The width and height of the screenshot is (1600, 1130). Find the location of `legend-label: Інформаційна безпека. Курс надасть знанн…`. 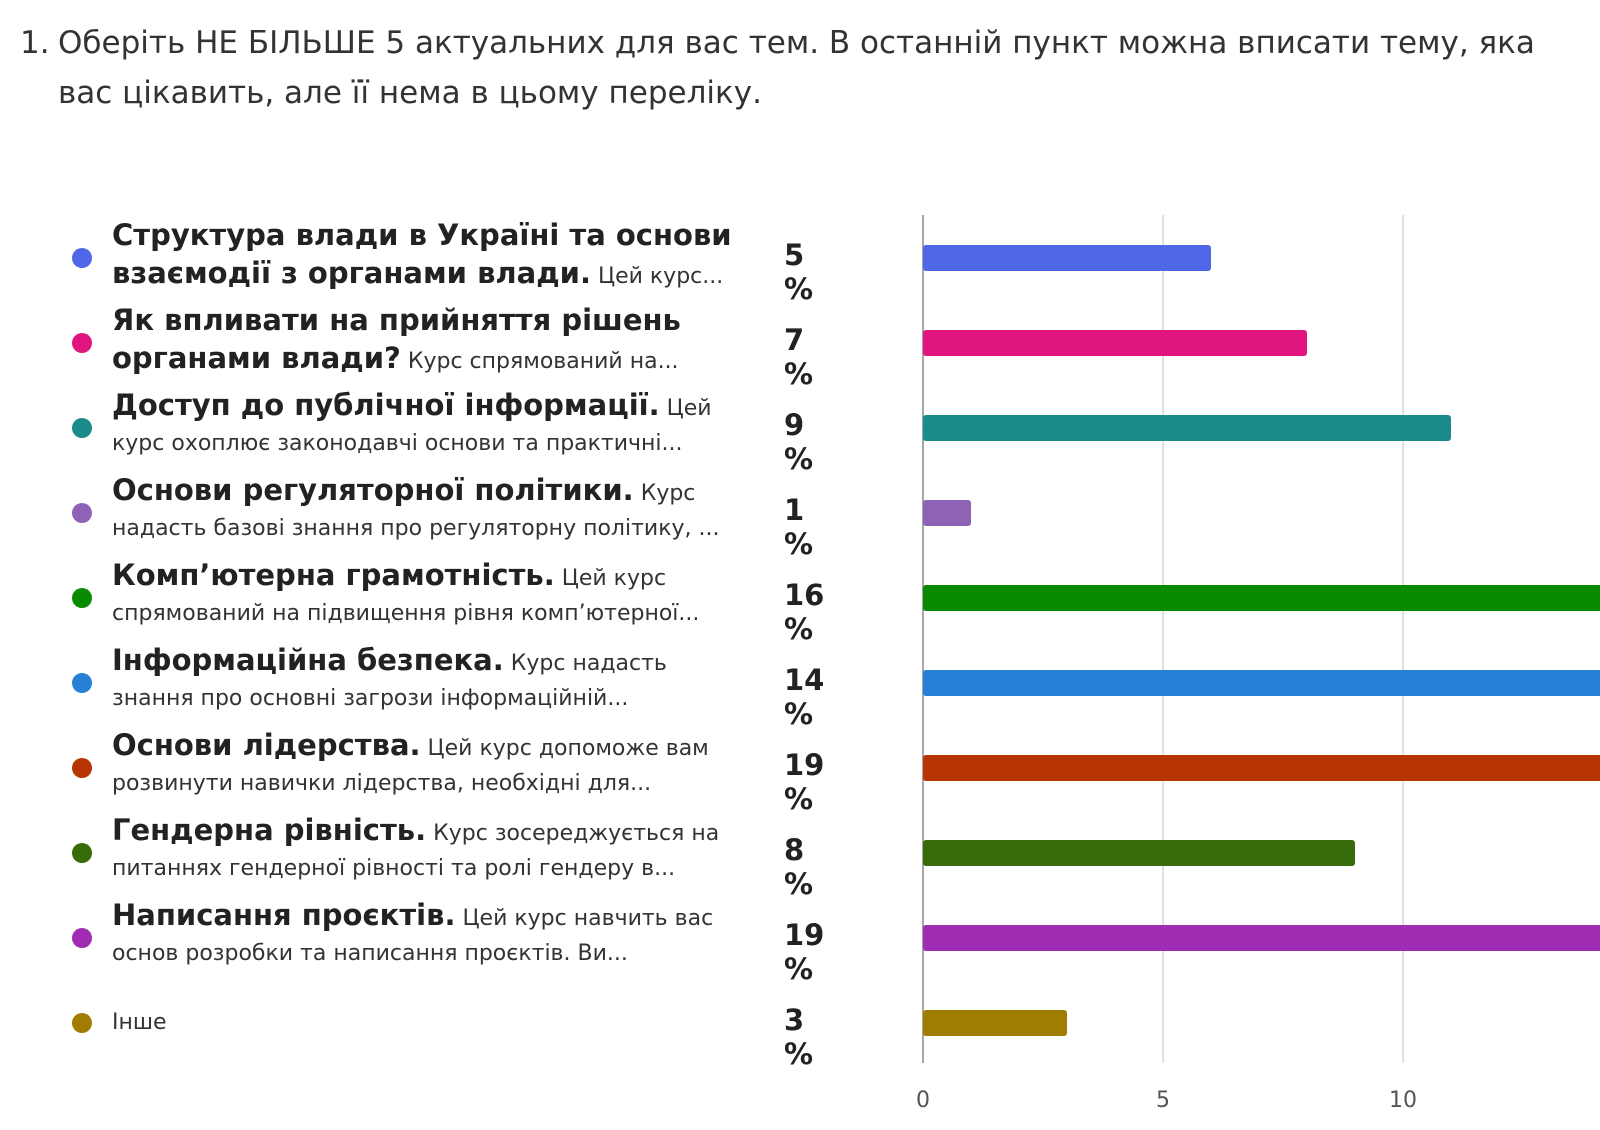

legend-label: Інформаційна безпека. Курс надасть знанн… is located at coordinates (422, 679).